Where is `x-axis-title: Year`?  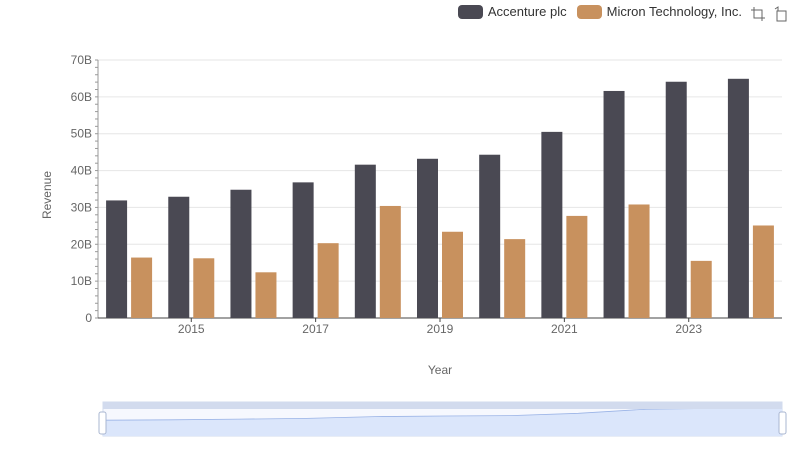
x-axis-title: Year is located at coordinates (440, 370).